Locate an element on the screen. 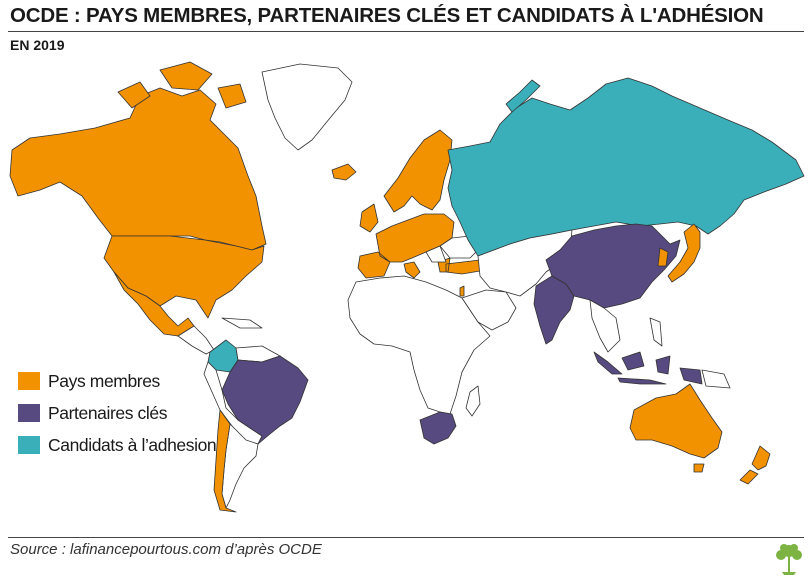 Image resolution: width=812 pixels, height=578 pixels. region-new-zealand is located at coordinates (755, 465).